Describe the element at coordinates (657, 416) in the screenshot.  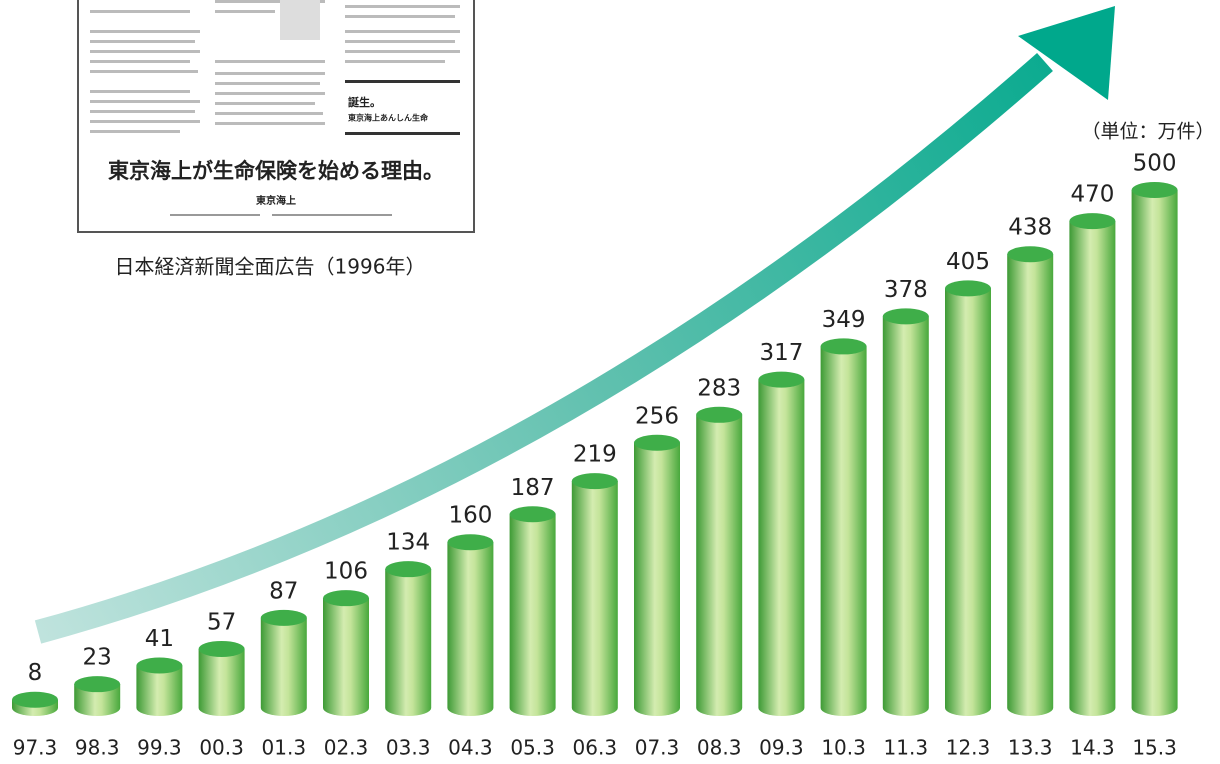
I see `value-label: 256` at that location.